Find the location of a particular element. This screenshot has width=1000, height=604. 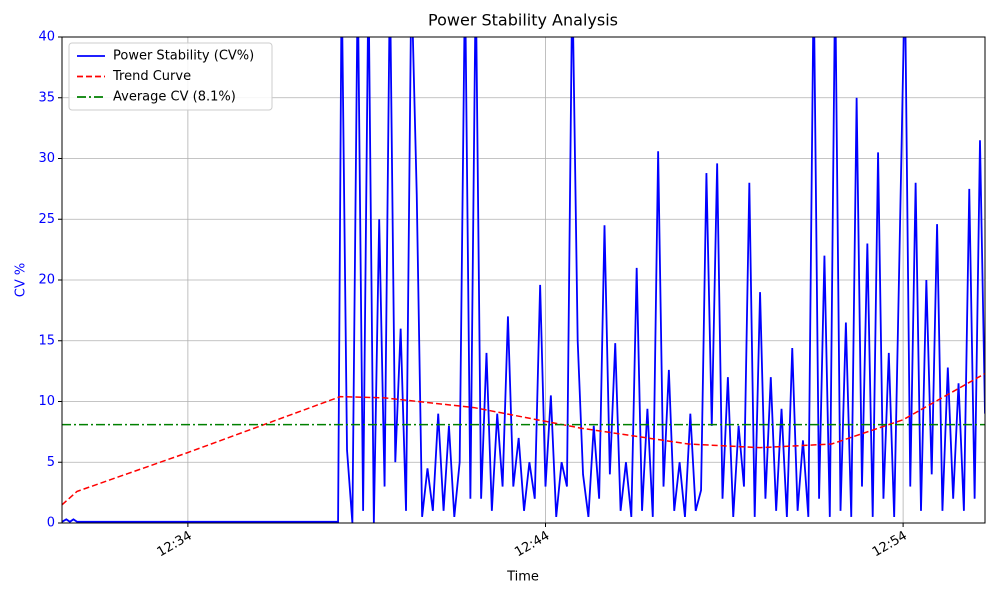

legend-label: Average CV (8.1%) is located at coordinates (174, 97).